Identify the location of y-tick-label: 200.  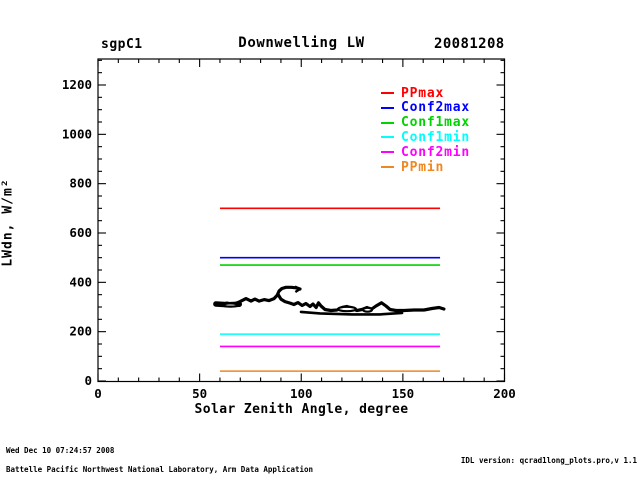
(80, 331).